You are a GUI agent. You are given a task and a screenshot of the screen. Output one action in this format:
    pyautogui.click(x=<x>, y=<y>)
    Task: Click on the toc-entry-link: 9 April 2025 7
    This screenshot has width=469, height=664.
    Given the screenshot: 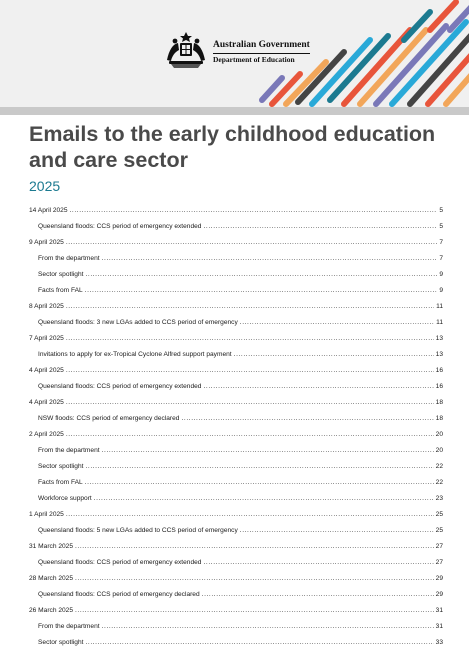 What is the action you would take?
    pyautogui.click(x=236, y=243)
    